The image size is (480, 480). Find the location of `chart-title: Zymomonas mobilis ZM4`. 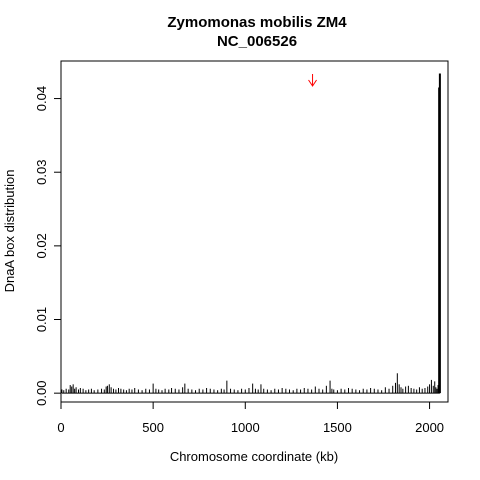

chart-title: Zymomonas mobilis ZM4 is located at coordinates (257, 22).